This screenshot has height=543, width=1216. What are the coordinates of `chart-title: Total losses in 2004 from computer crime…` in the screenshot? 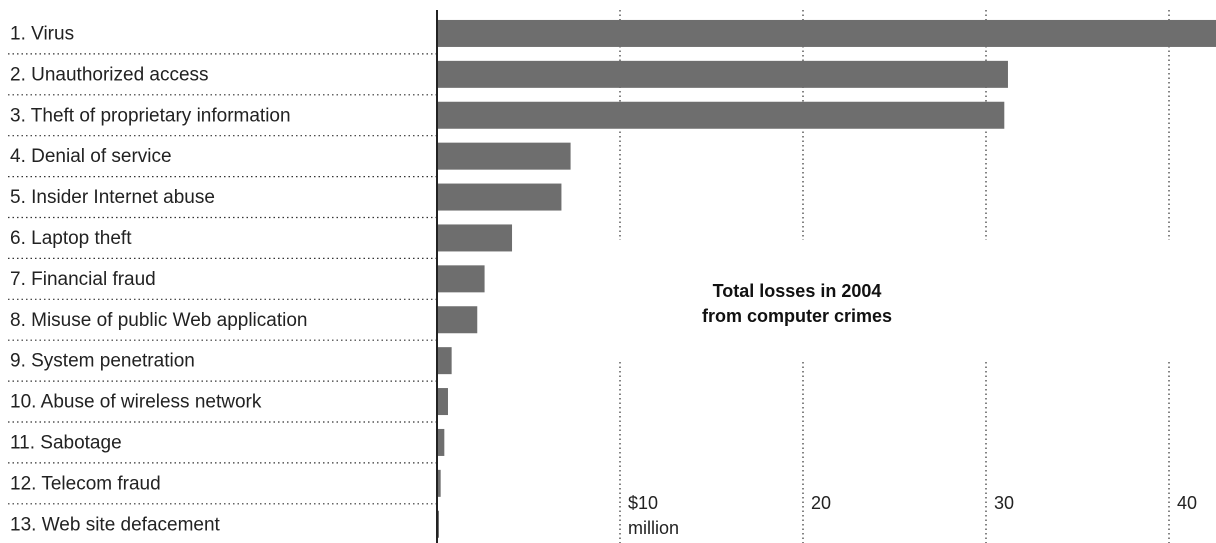 It's located at (797, 303).